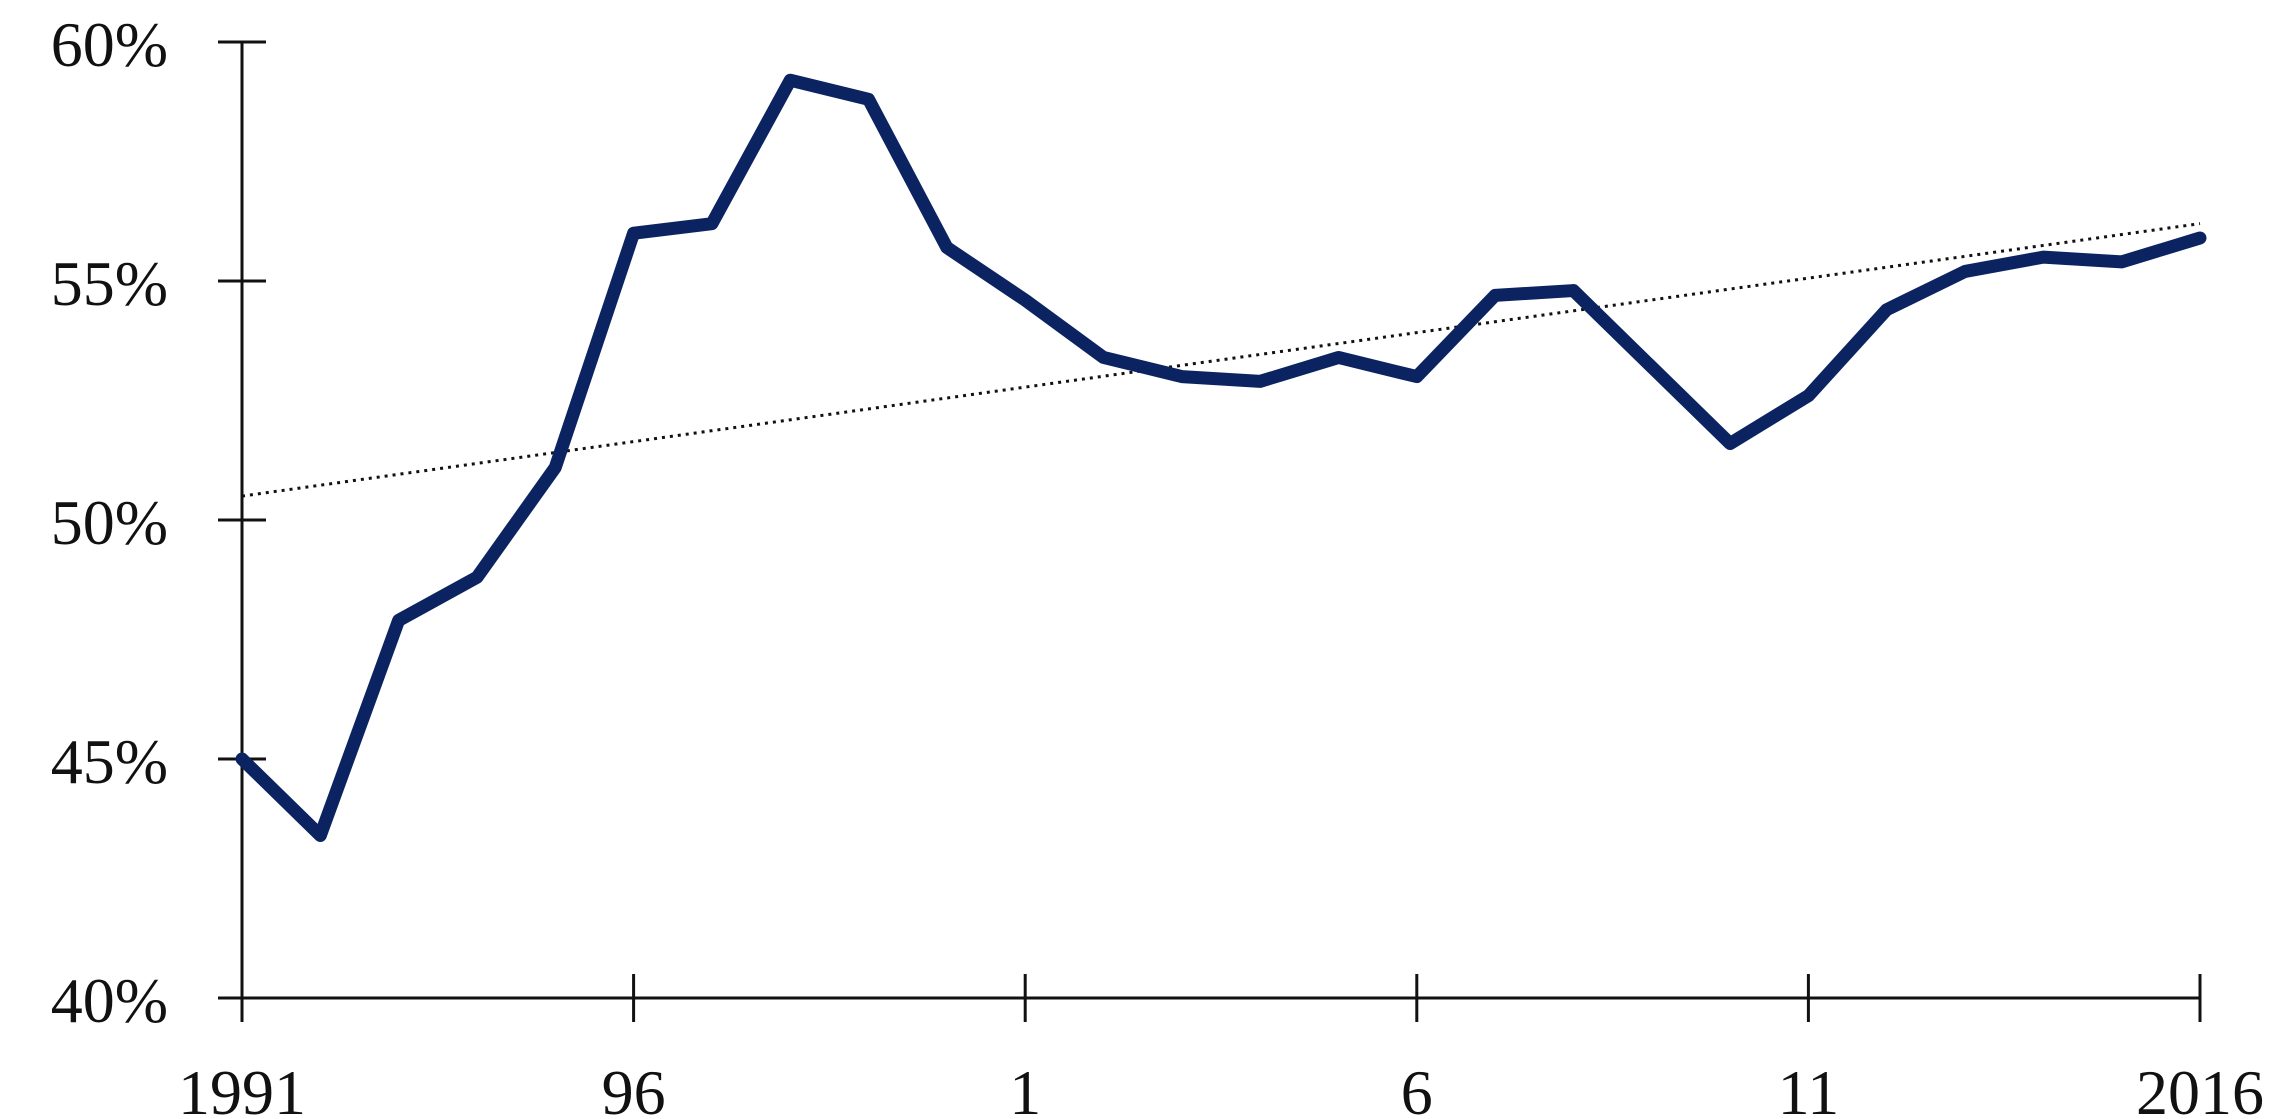 The width and height of the screenshot is (2295, 1119). I want to click on y-tick-label: 50%, so click(109, 522).